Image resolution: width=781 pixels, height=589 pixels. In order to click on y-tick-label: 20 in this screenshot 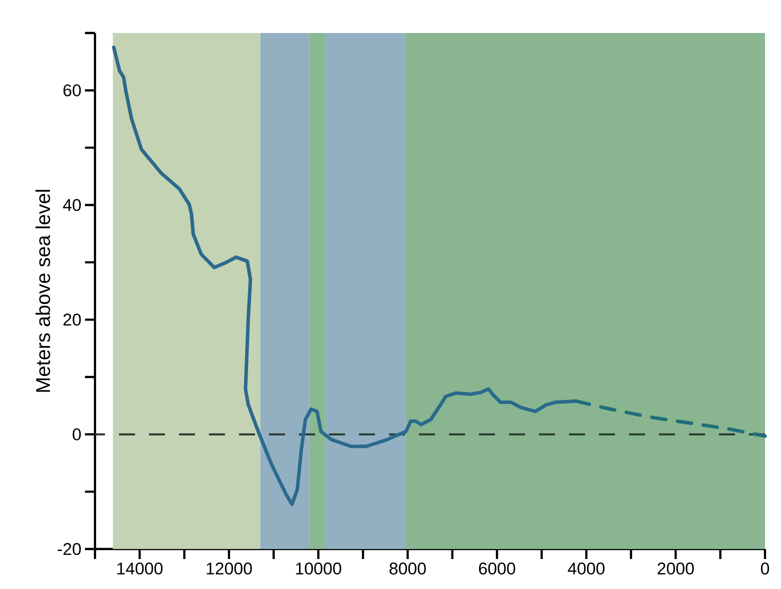, I will do `click(72, 320)`.